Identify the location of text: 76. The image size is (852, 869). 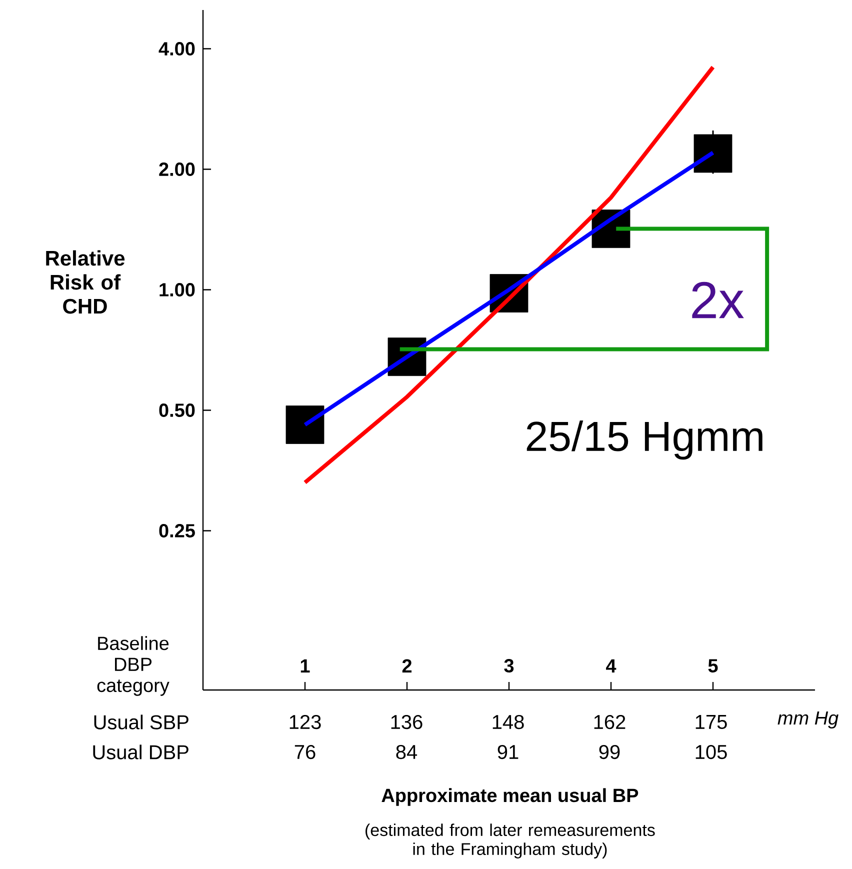
(305, 752).